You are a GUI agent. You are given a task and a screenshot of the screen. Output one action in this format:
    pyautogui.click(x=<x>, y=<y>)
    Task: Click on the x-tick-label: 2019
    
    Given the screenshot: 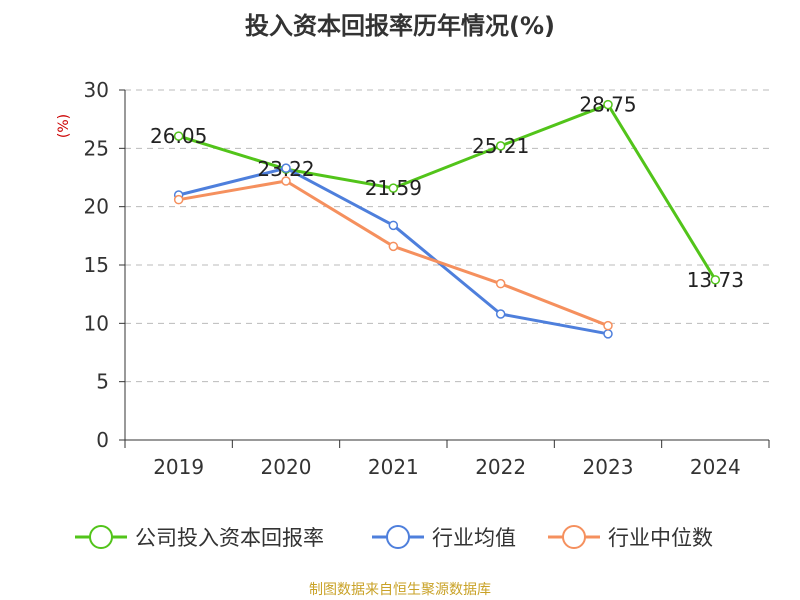 What is the action you would take?
    pyautogui.click(x=178, y=467)
    